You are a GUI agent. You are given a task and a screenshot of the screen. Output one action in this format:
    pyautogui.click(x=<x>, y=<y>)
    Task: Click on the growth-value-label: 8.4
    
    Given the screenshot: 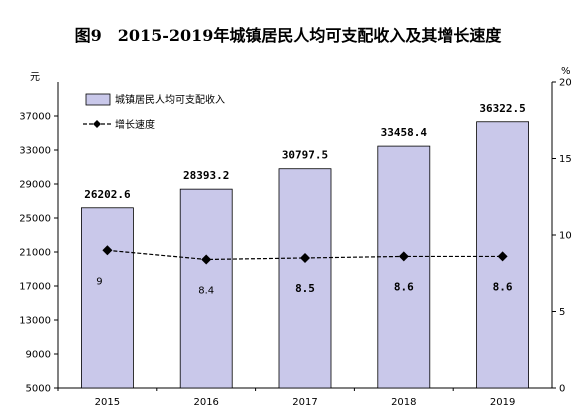 What is the action you would take?
    pyautogui.click(x=206, y=290)
    